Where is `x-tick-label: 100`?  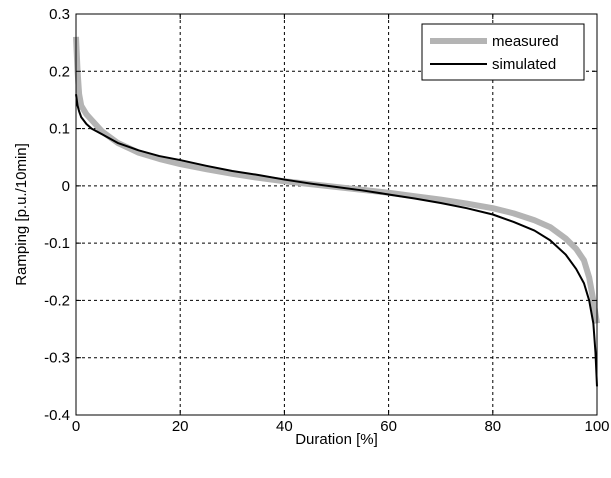 x-tick-label: 100 is located at coordinates (596, 426).